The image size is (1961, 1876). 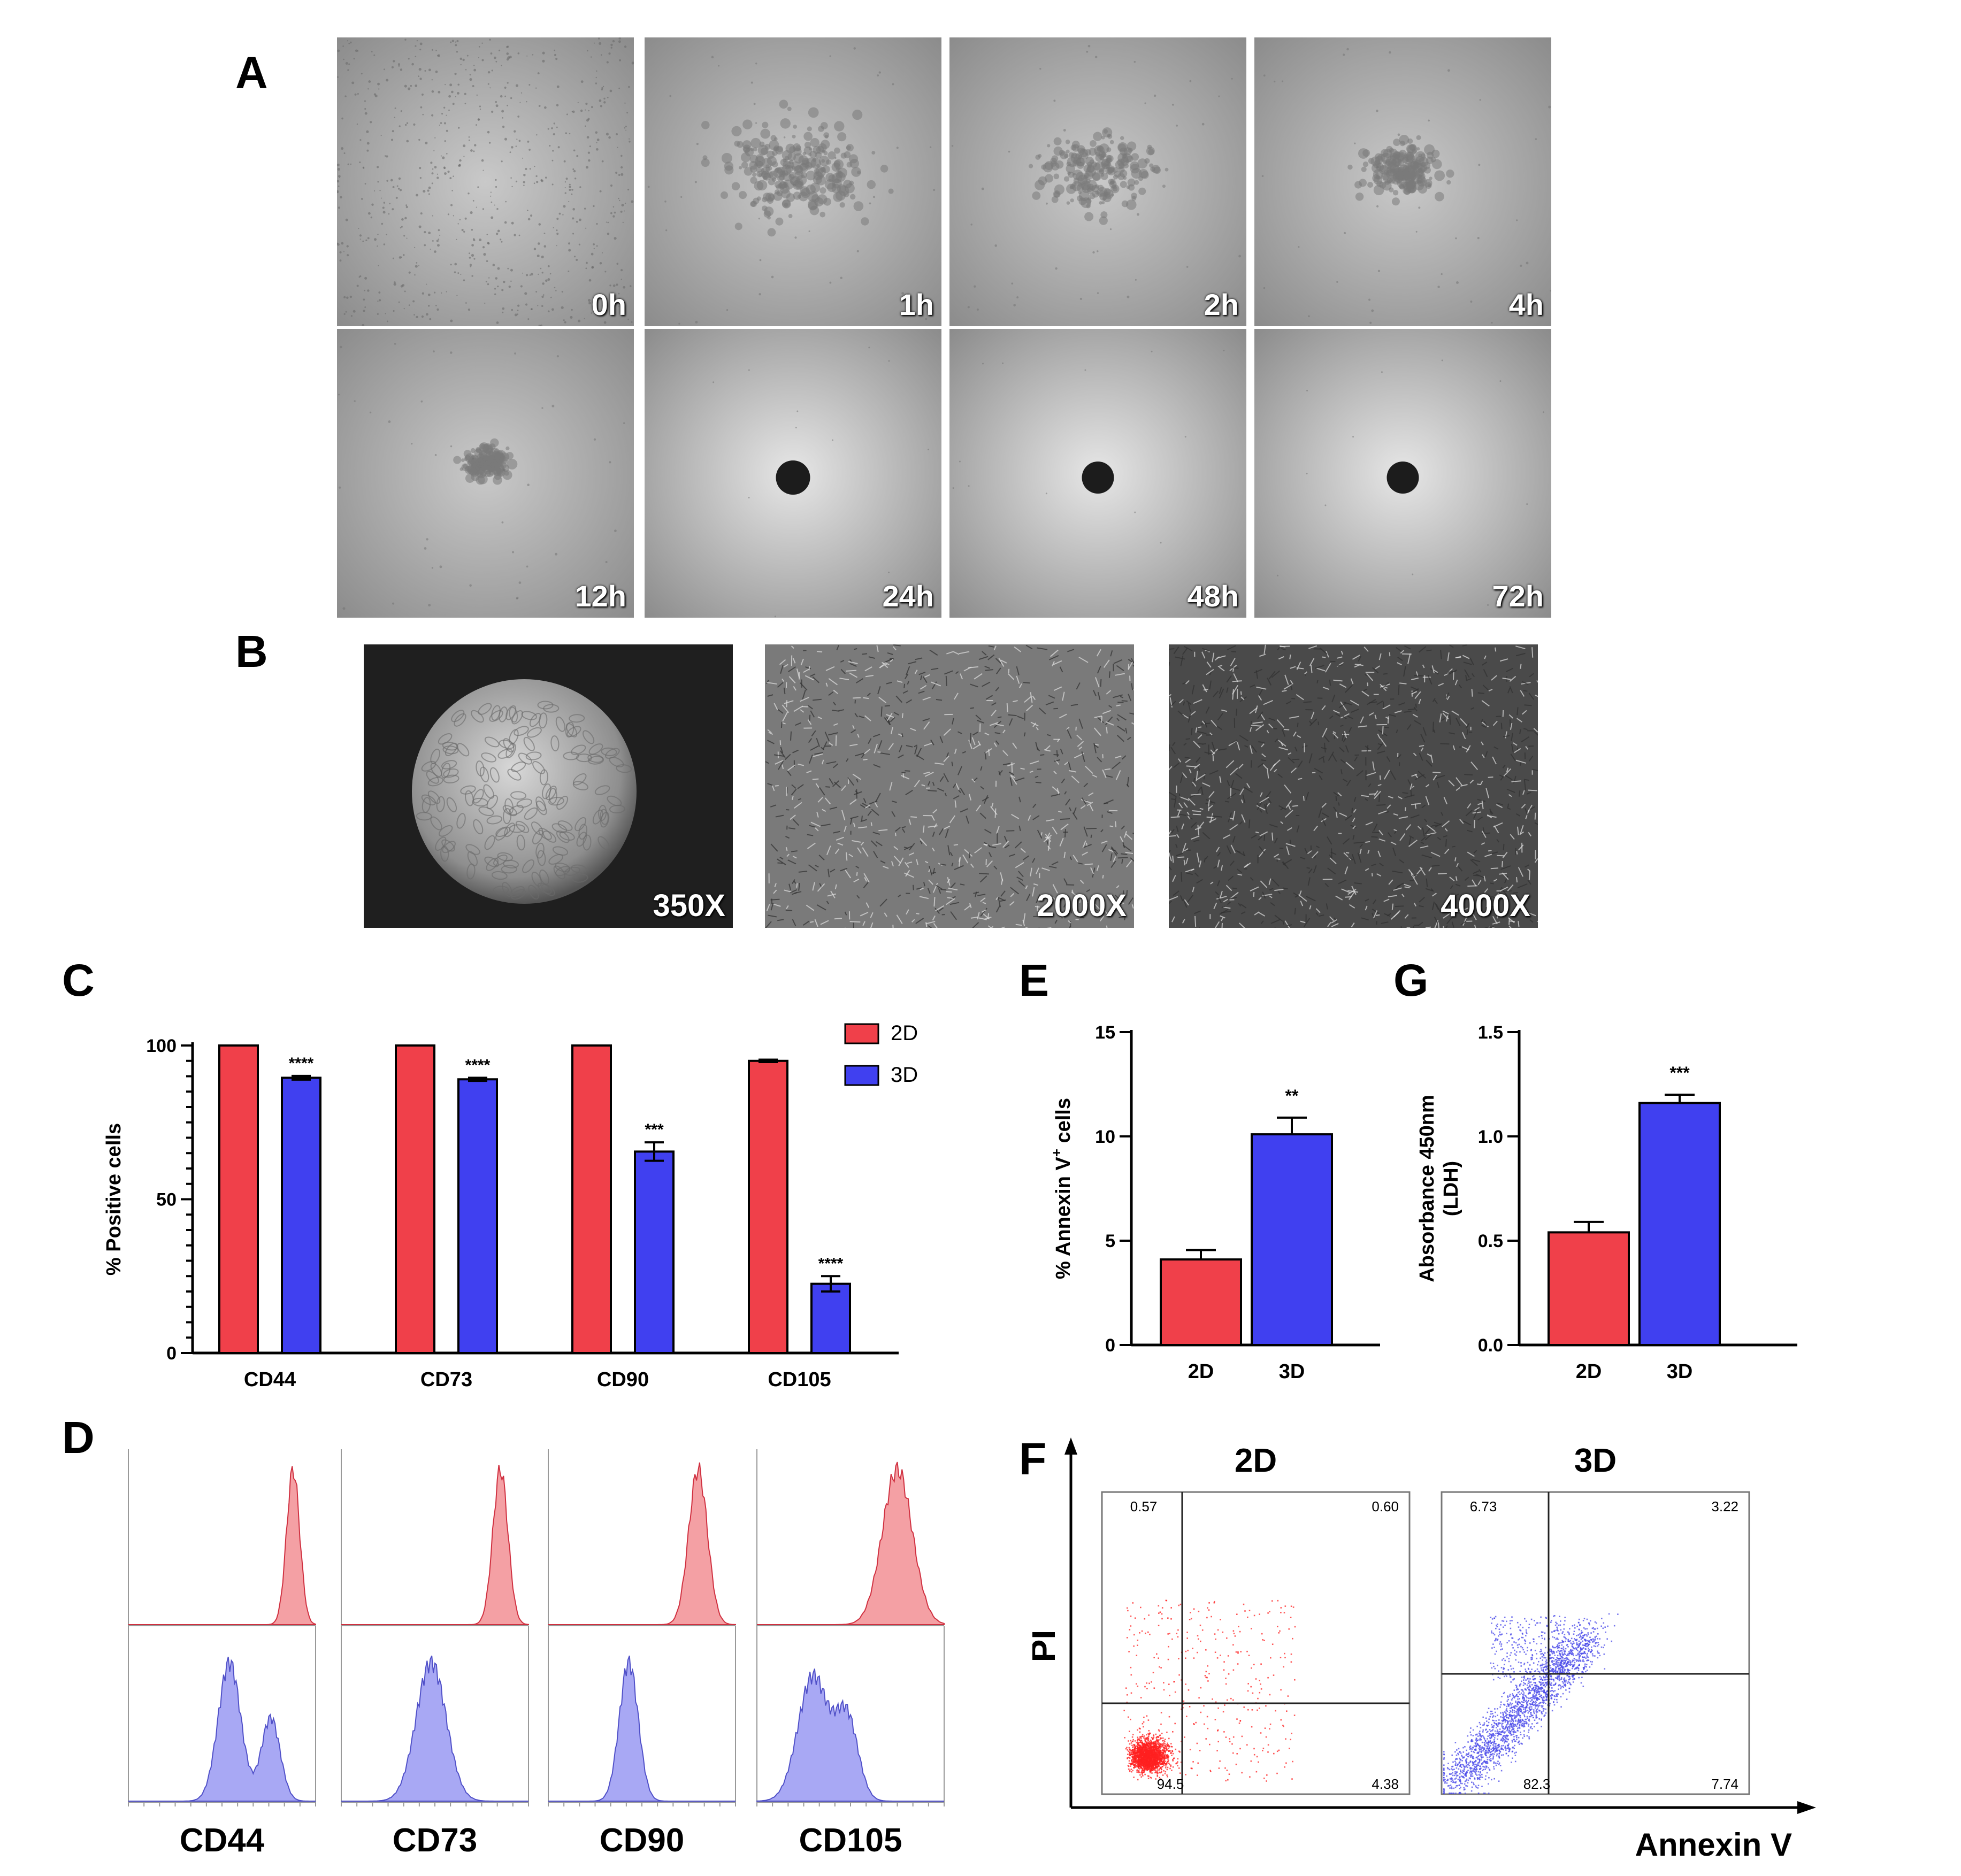 What do you see at coordinates (78, 980) in the screenshot?
I see `panel-letter-c: C` at bounding box center [78, 980].